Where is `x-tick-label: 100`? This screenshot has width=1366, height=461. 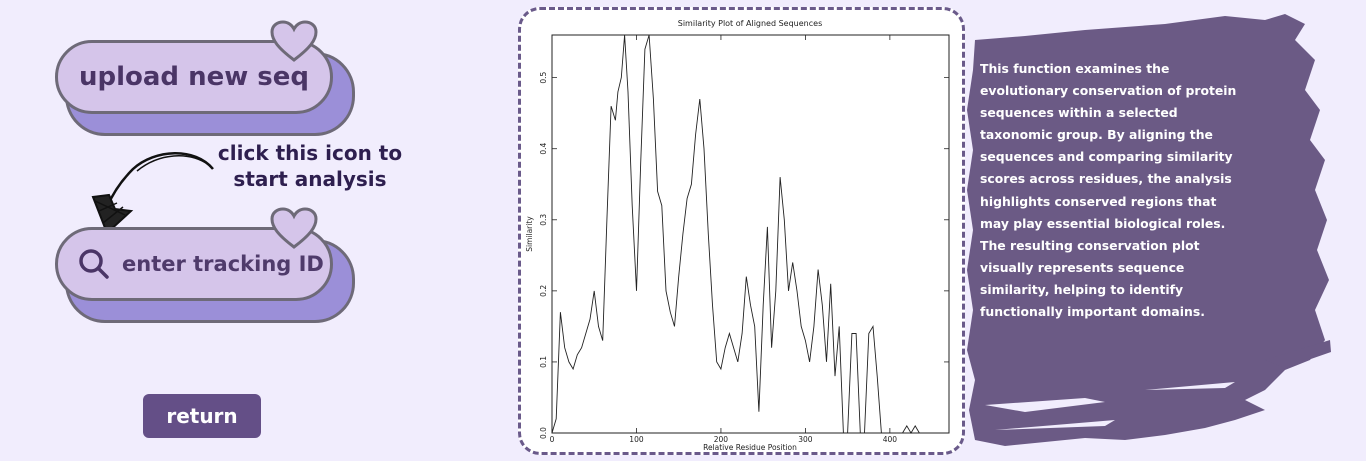
x-tick-label: 100 is located at coordinates (636, 439).